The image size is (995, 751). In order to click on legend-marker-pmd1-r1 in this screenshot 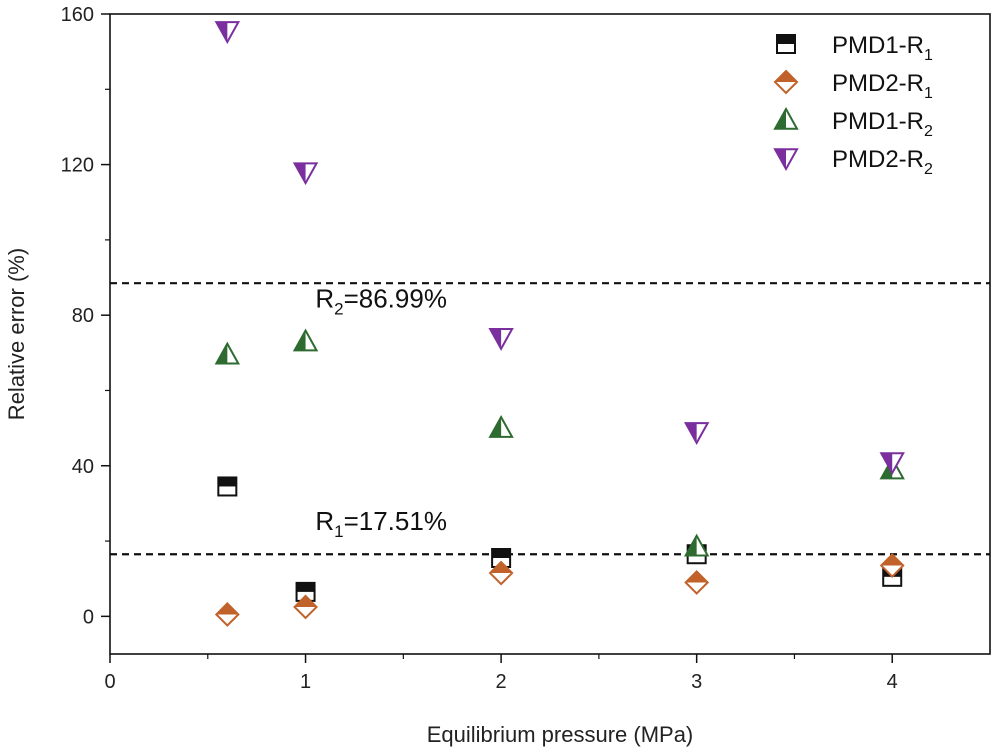, I will do `click(786, 44)`.